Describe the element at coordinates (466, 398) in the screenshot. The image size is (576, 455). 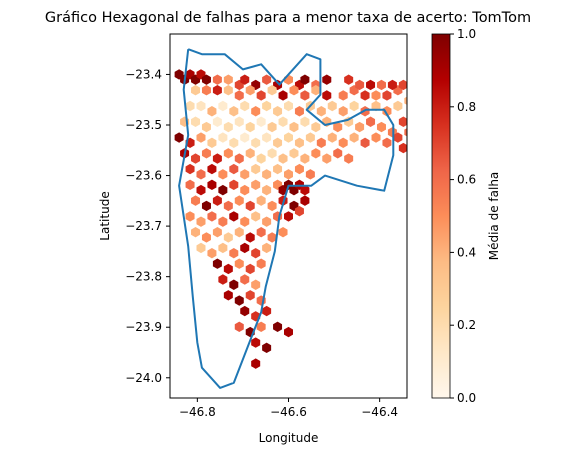
I see `colorbar-tick-label: 0.0` at that location.